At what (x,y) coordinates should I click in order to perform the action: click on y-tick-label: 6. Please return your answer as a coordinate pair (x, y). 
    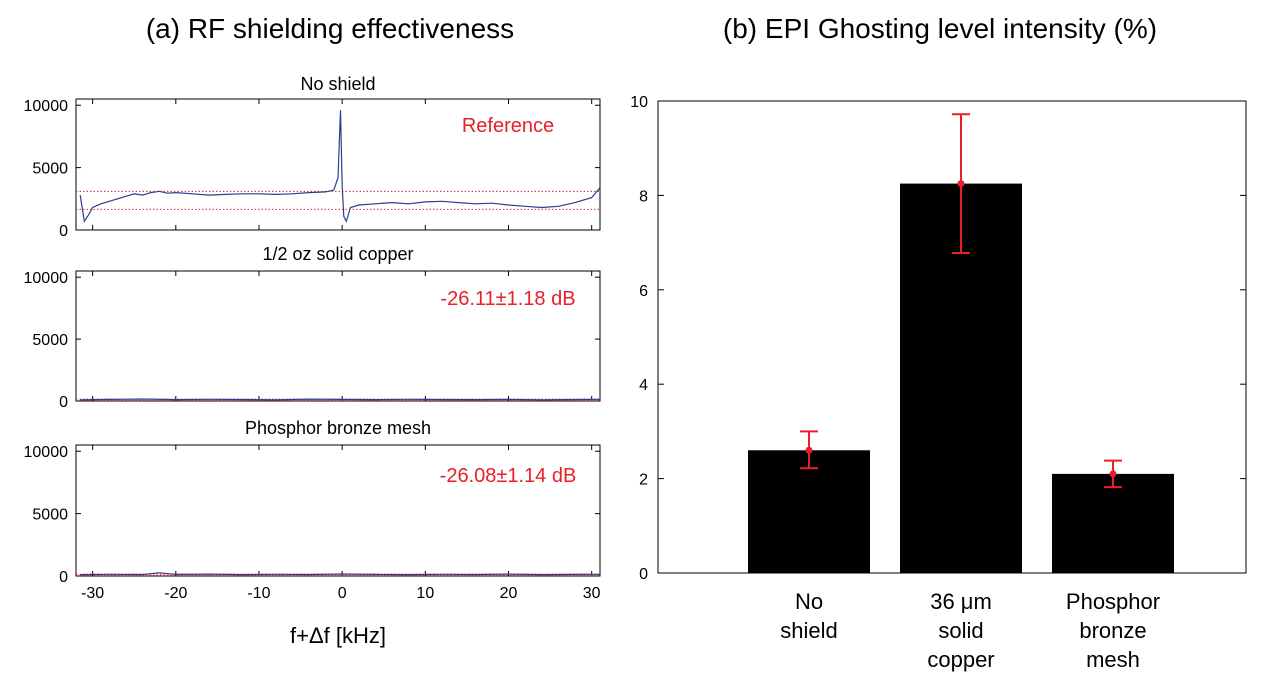
    Looking at the image, I should click on (643, 291).